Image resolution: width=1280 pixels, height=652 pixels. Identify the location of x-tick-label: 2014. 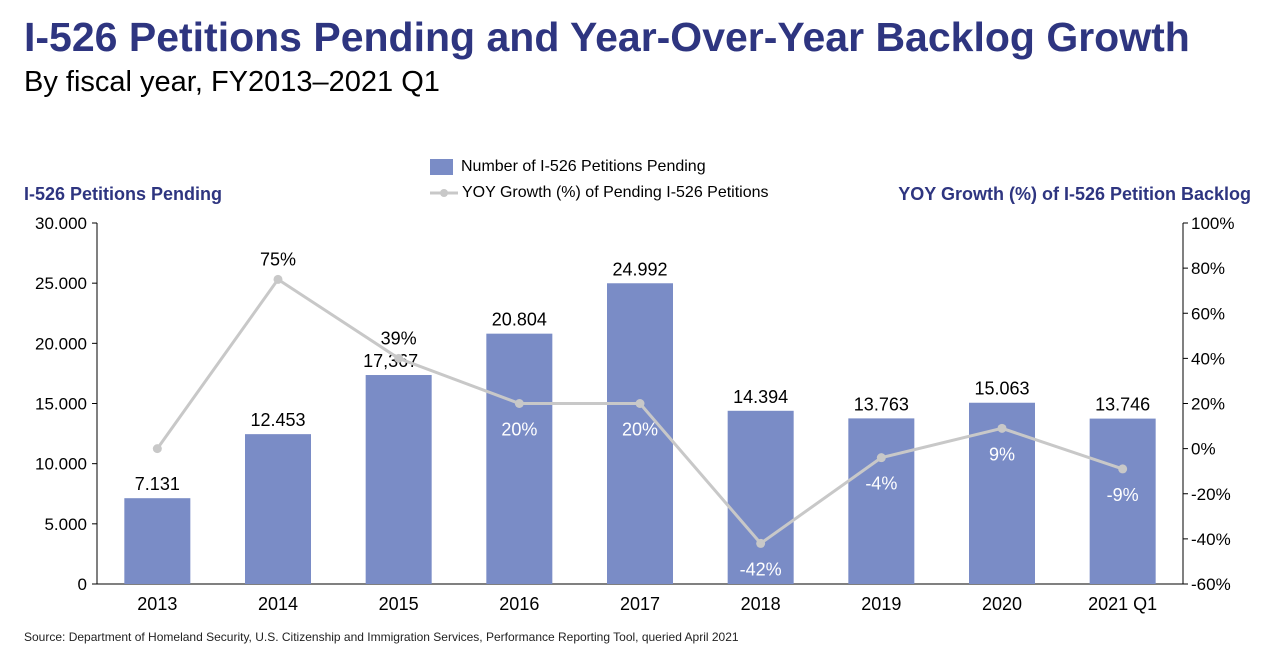
(278, 604).